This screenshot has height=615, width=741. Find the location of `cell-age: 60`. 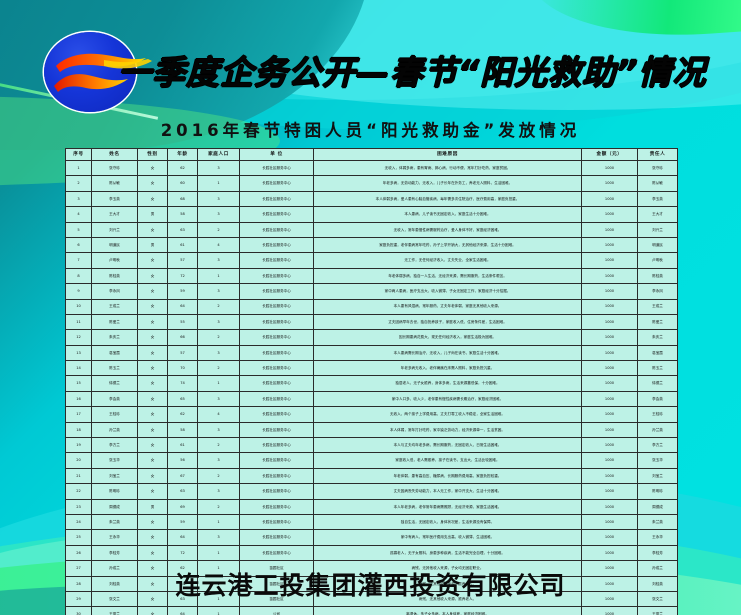

cell-age: 60 is located at coordinates (182, 183).